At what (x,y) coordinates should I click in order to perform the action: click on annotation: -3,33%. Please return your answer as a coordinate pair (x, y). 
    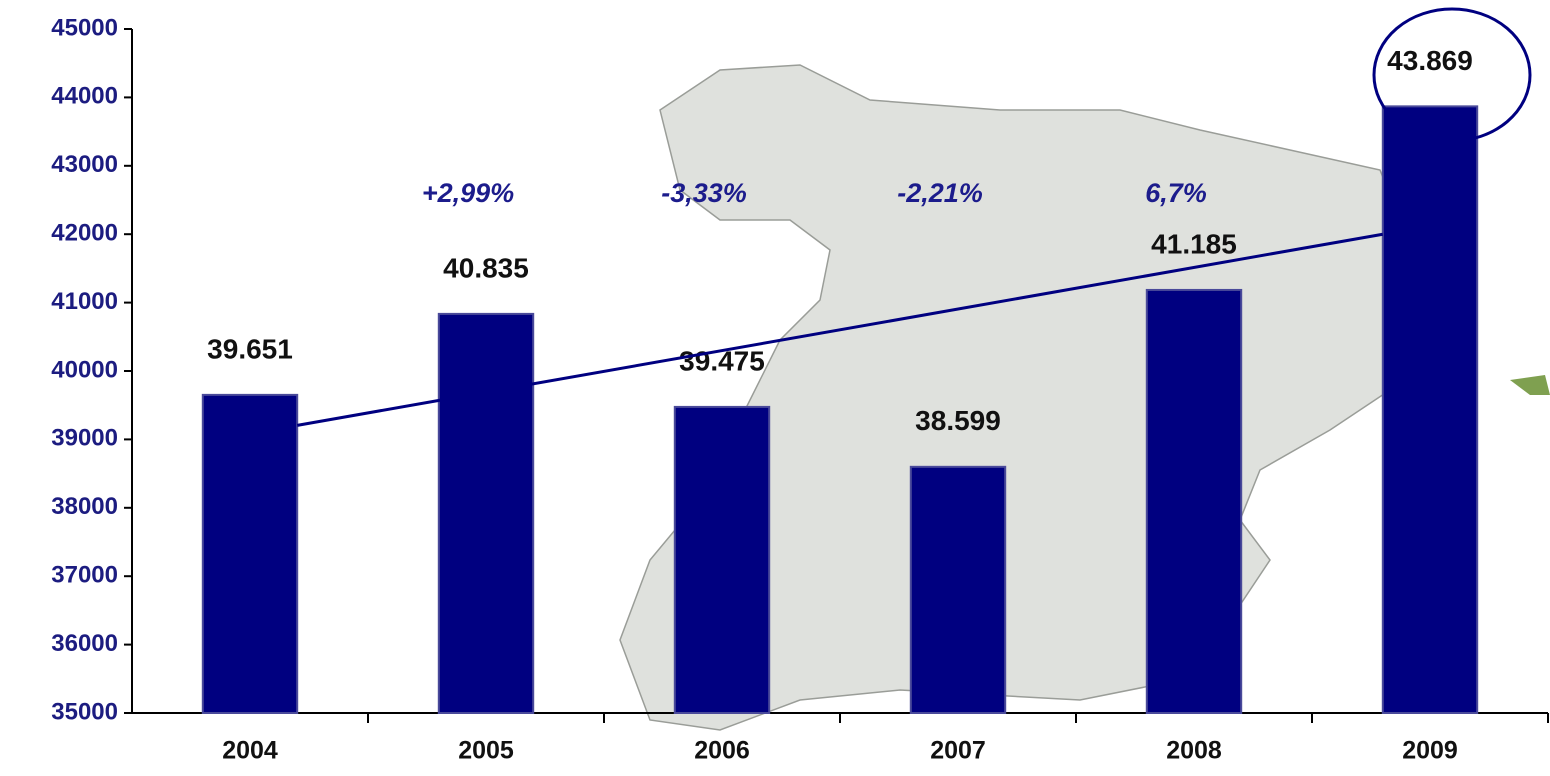
    Looking at the image, I should click on (704, 193).